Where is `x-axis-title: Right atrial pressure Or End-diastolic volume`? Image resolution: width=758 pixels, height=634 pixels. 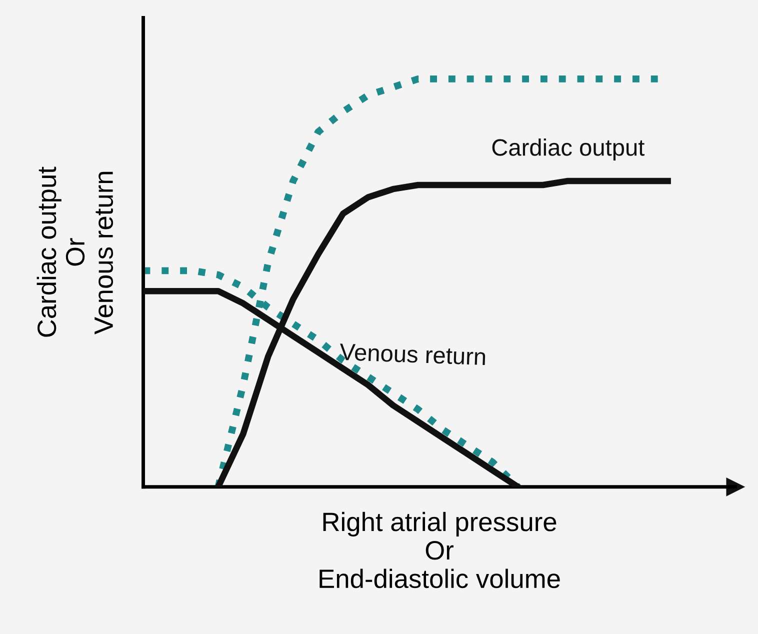 x-axis-title: Right atrial pressure Or End-diastolic volume is located at coordinates (440, 550).